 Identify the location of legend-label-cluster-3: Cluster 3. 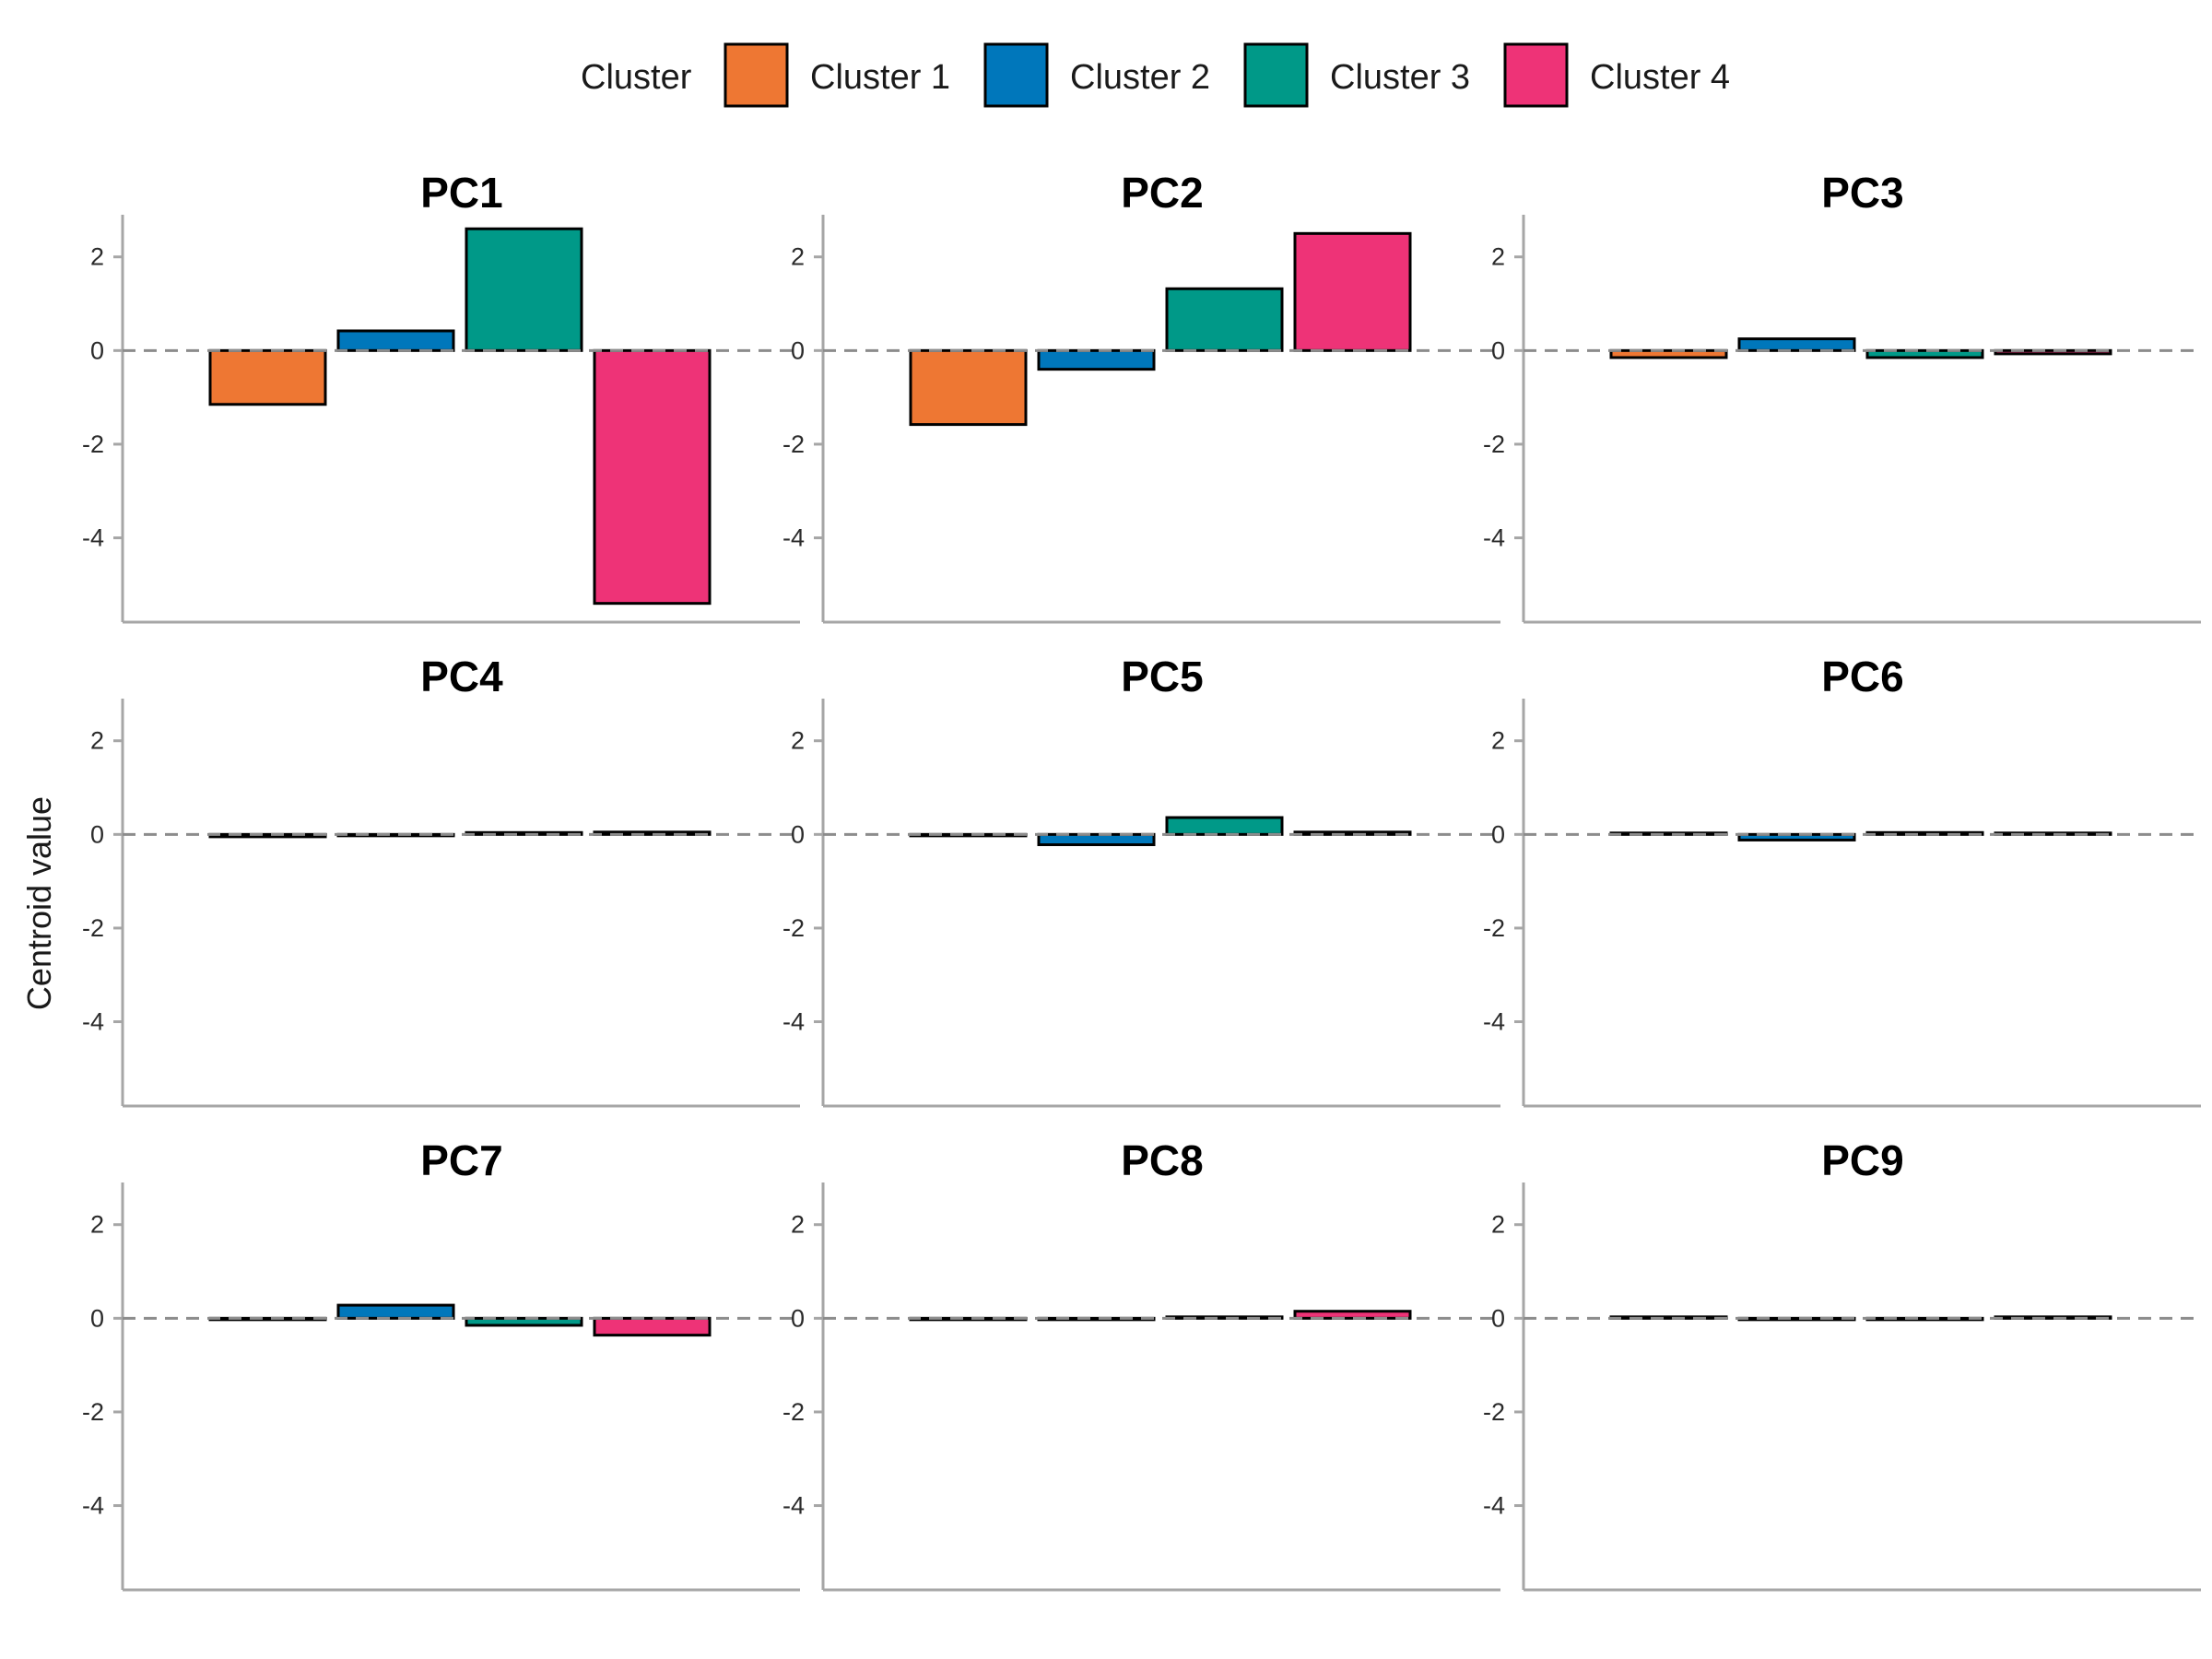
(1400, 77).